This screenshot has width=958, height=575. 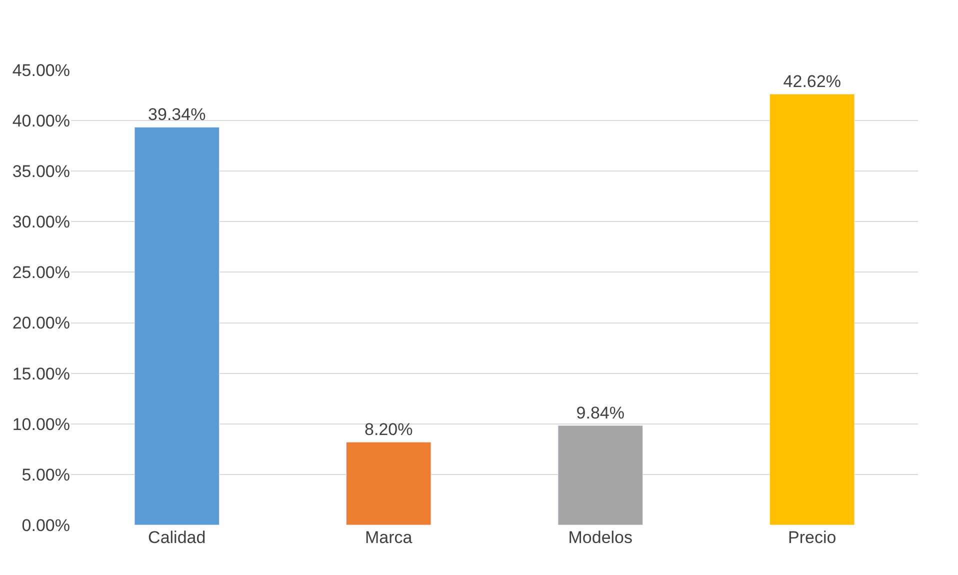 I want to click on x-tick-label: Precio, so click(x=812, y=537).